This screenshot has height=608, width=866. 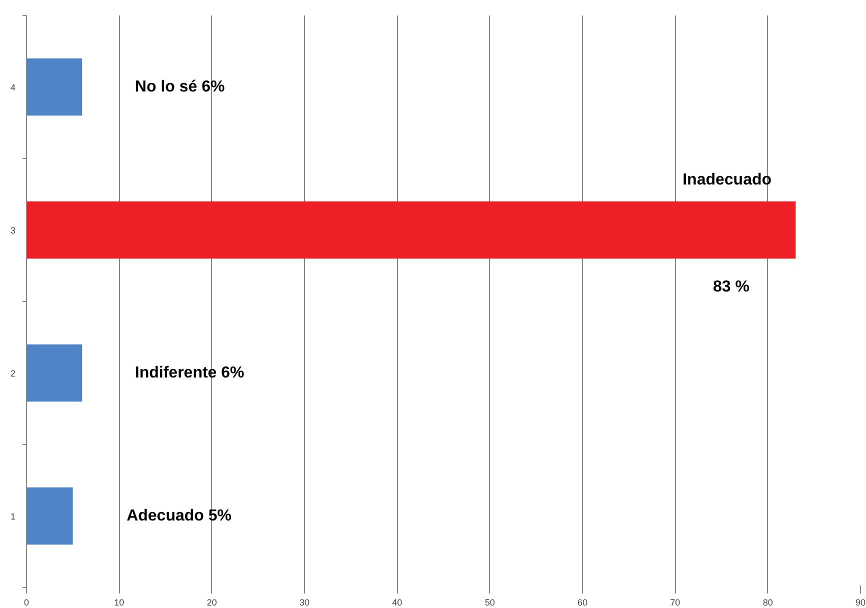 I want to click on x-tick-label: 80, so click(x=767, y=603).